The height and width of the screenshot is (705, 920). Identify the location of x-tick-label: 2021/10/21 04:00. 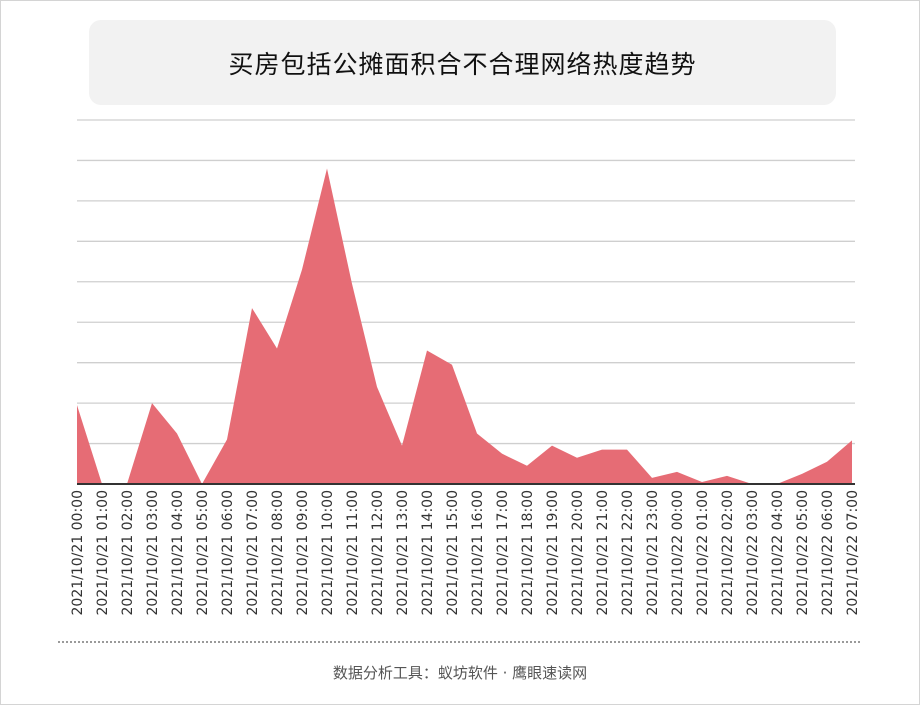
(178, 553).